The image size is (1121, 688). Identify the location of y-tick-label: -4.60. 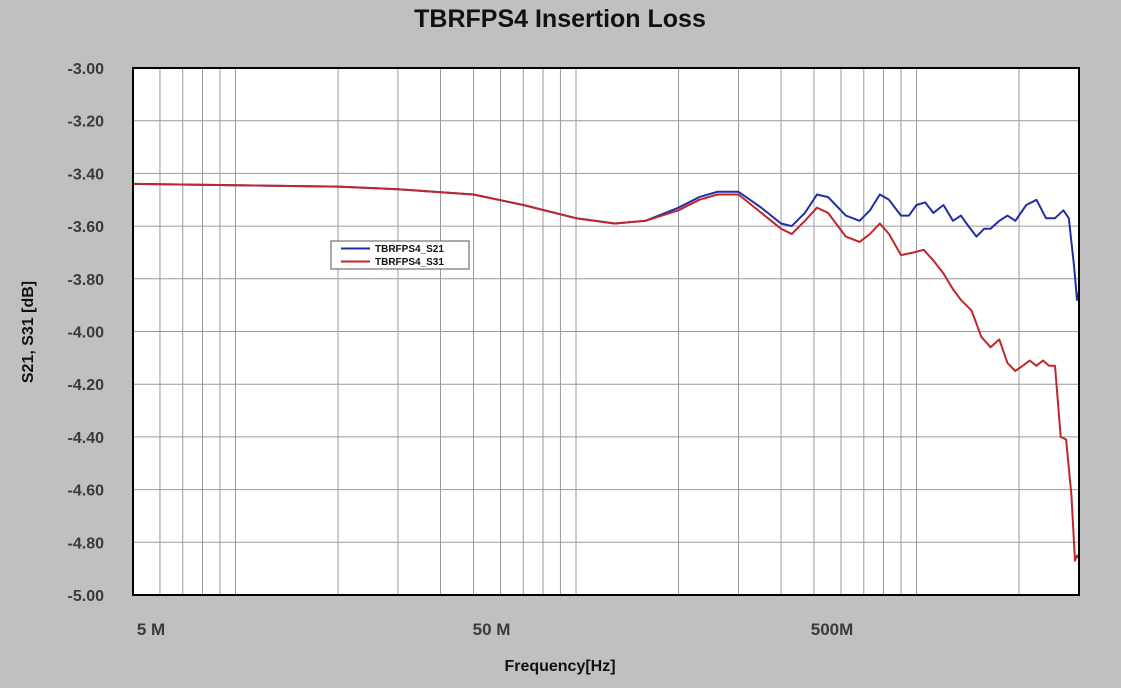
(86, 491).